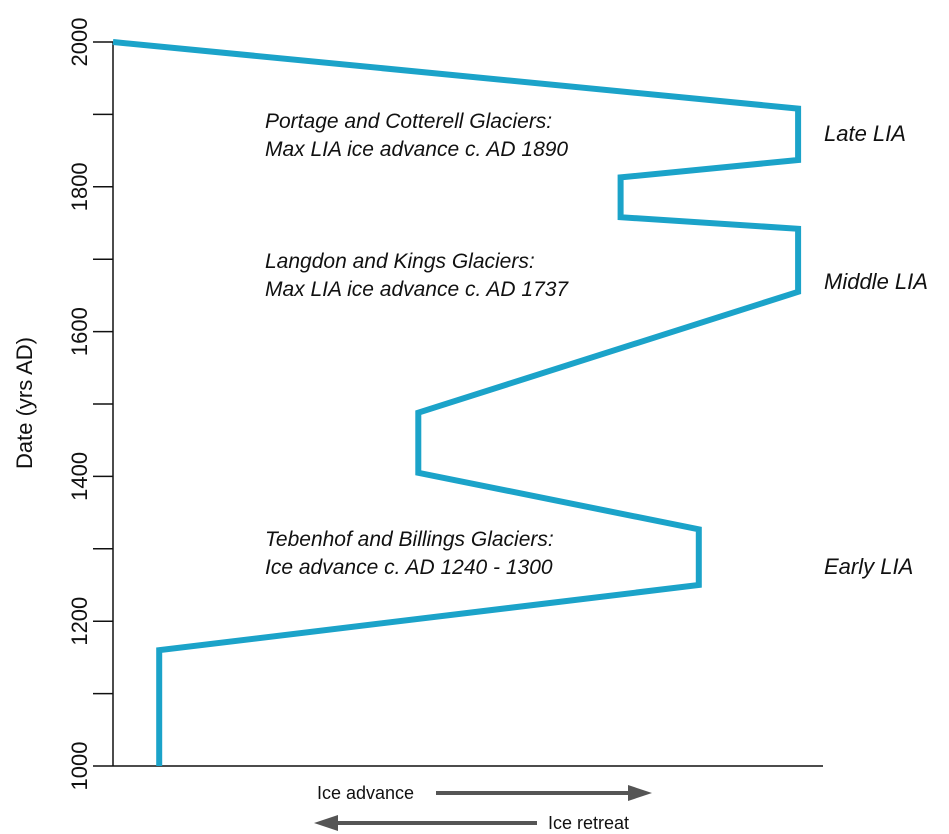 This screenshot has width=949, height=834. What do you see at coordinates (400, 261) in the screenshot?
I see `annotation-langdon-line-1: Langdon and Kings Glaciers:` at bounding box center [400, 261].